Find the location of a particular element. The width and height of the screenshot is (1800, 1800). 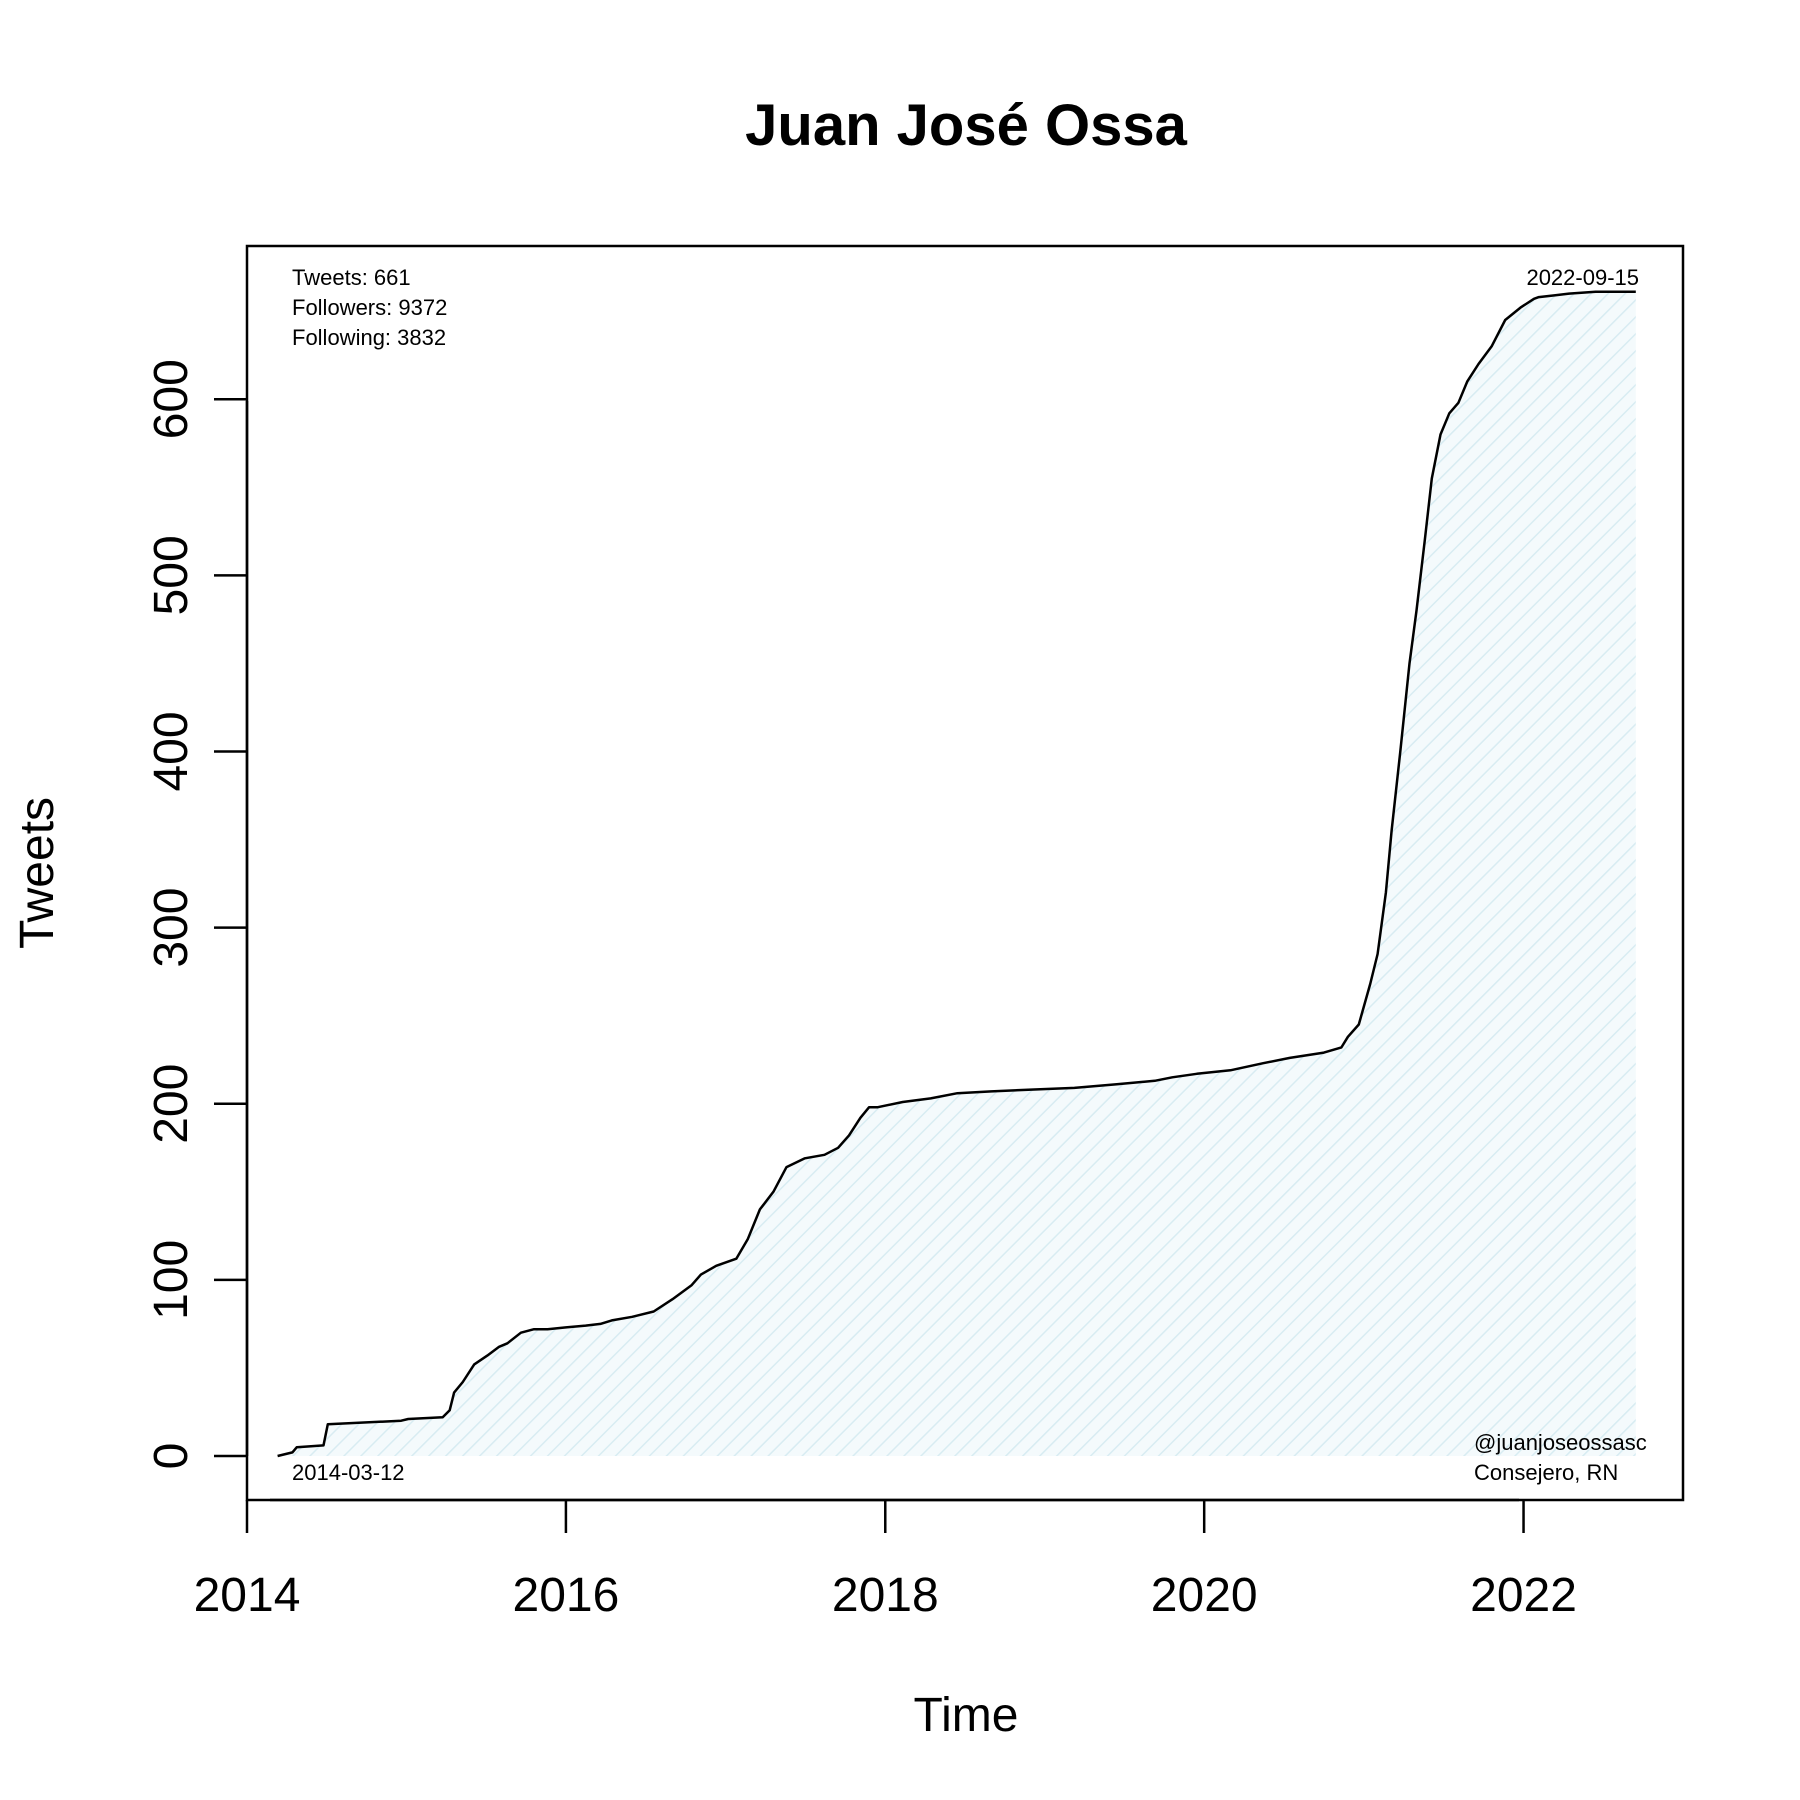

stat-tweets: Tweets: 661 is located at coordinates (351, 277).